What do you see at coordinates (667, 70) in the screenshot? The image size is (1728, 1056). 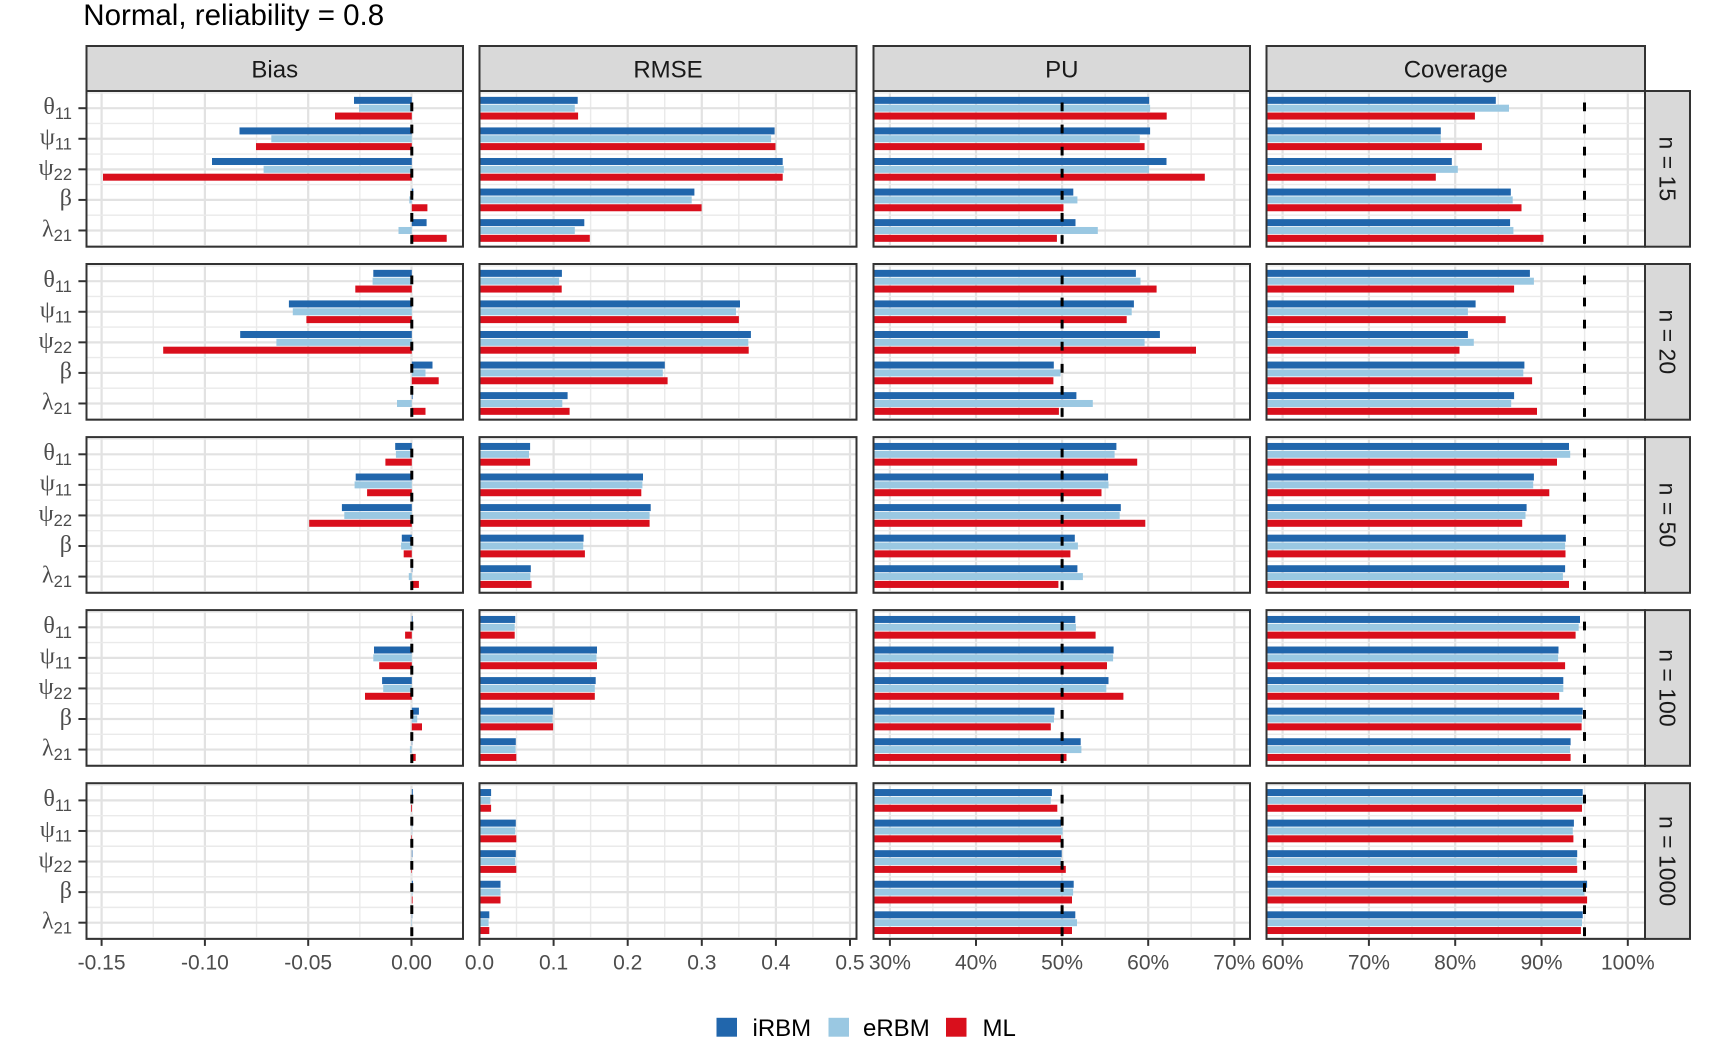 I see `svg-text: RMSE` at bounding box center [667, 70].